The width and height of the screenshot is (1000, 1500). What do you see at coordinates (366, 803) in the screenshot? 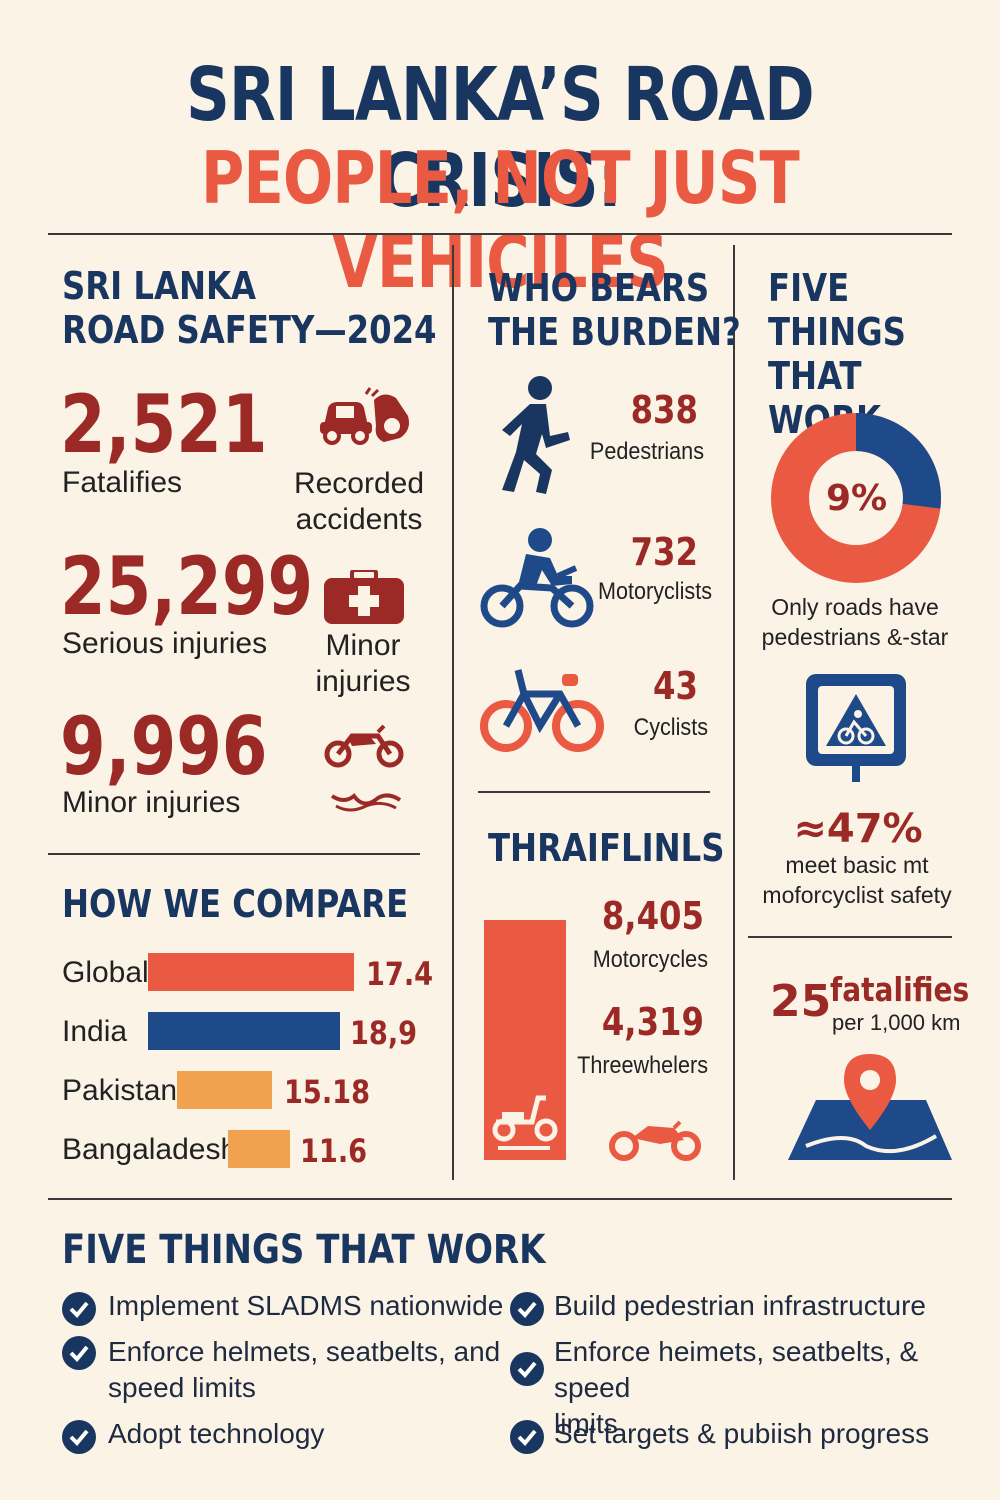
I see `road-skid-icon` at bounding box center [366, 803].